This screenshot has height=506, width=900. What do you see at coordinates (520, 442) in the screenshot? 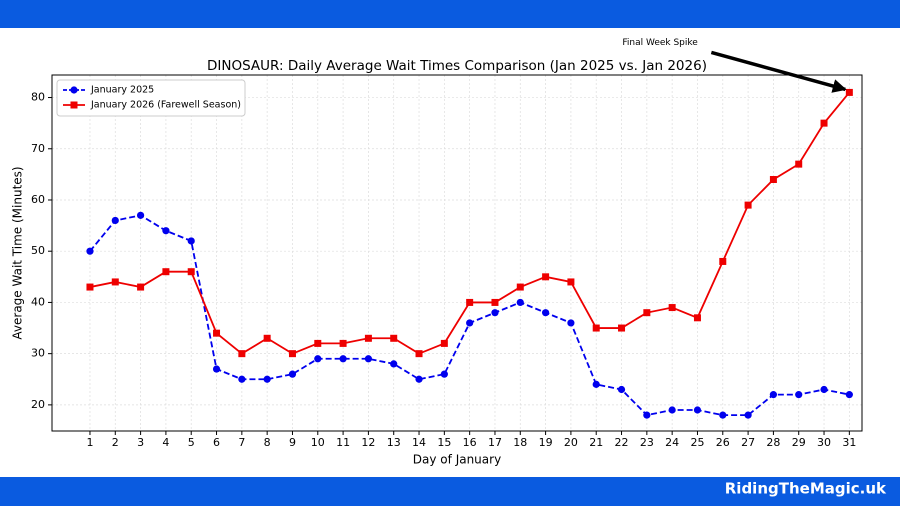
I see `x-tick-label: 18` at bounding box center [520, 442].